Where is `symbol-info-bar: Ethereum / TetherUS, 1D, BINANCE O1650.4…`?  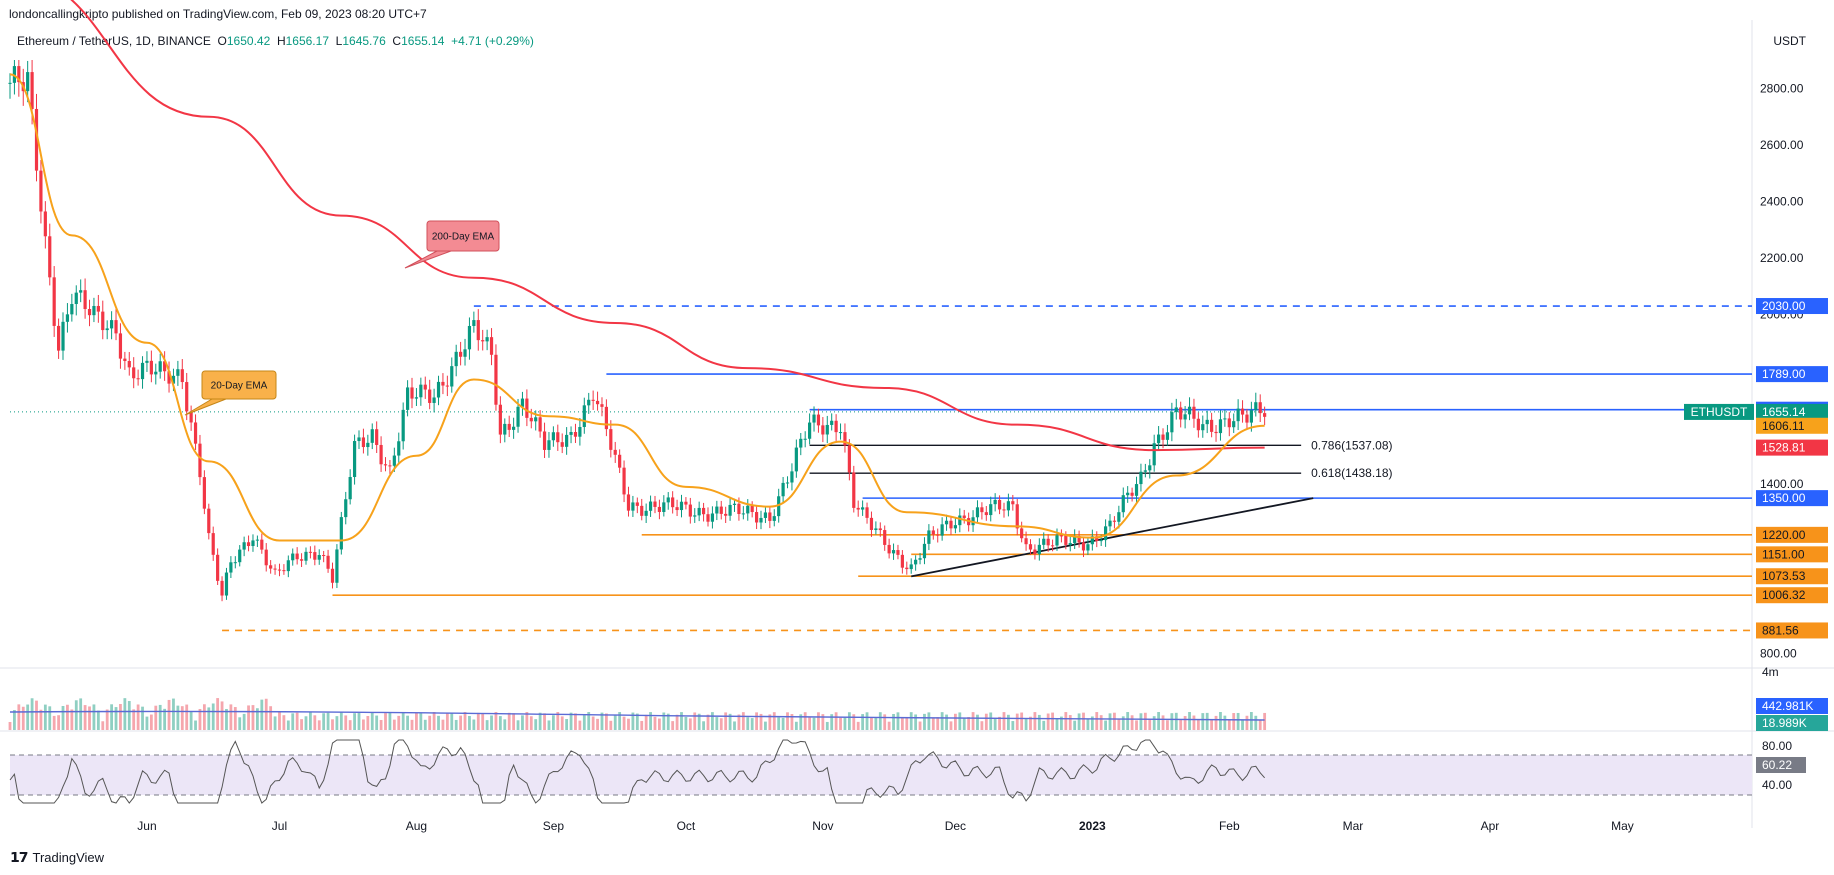
symbol-info-bar: Ethereum / TetherUS, 1D, BINANCE O1650.4… is located at coordinates (275, 41).